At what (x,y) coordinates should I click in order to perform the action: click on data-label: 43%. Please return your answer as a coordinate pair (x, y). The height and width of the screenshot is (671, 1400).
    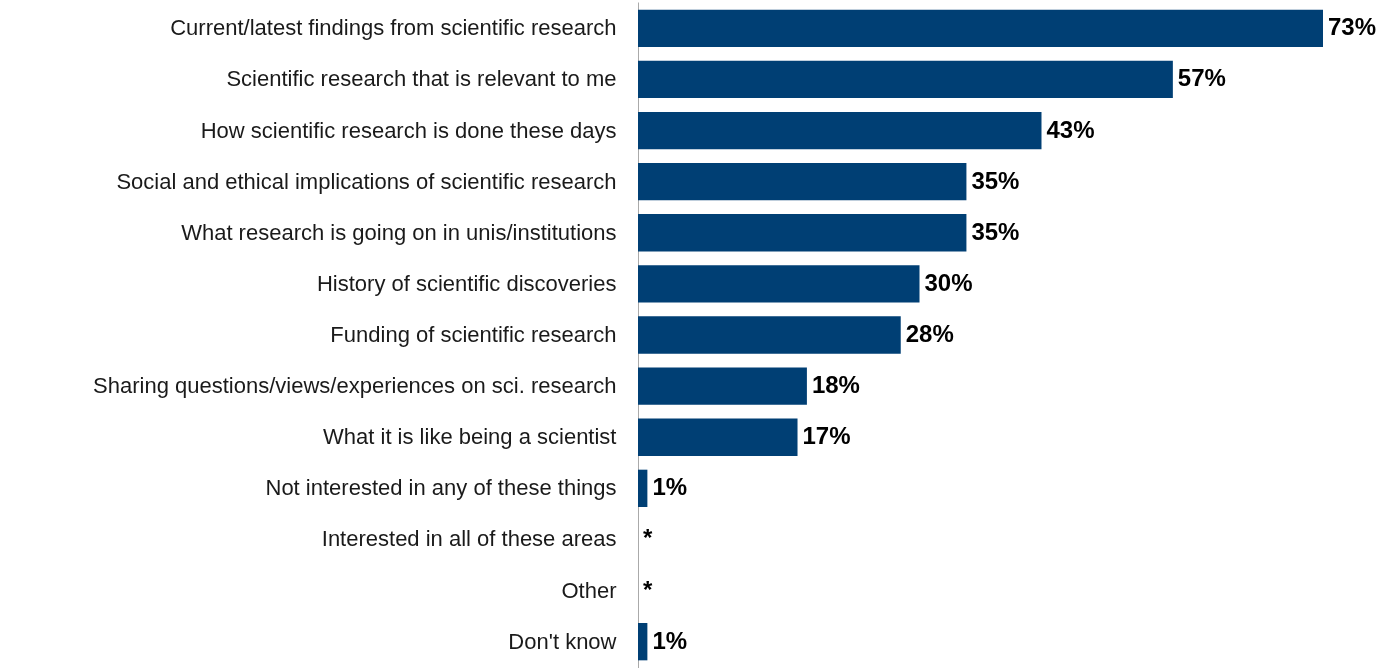
    Looking at the image, I should click on (1070, 129).